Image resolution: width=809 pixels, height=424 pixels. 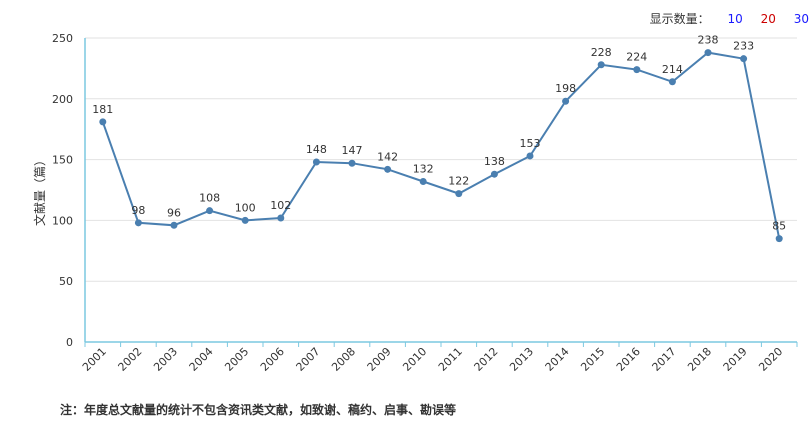 I want to click on data-label: 153, so click(x=530, y=143).